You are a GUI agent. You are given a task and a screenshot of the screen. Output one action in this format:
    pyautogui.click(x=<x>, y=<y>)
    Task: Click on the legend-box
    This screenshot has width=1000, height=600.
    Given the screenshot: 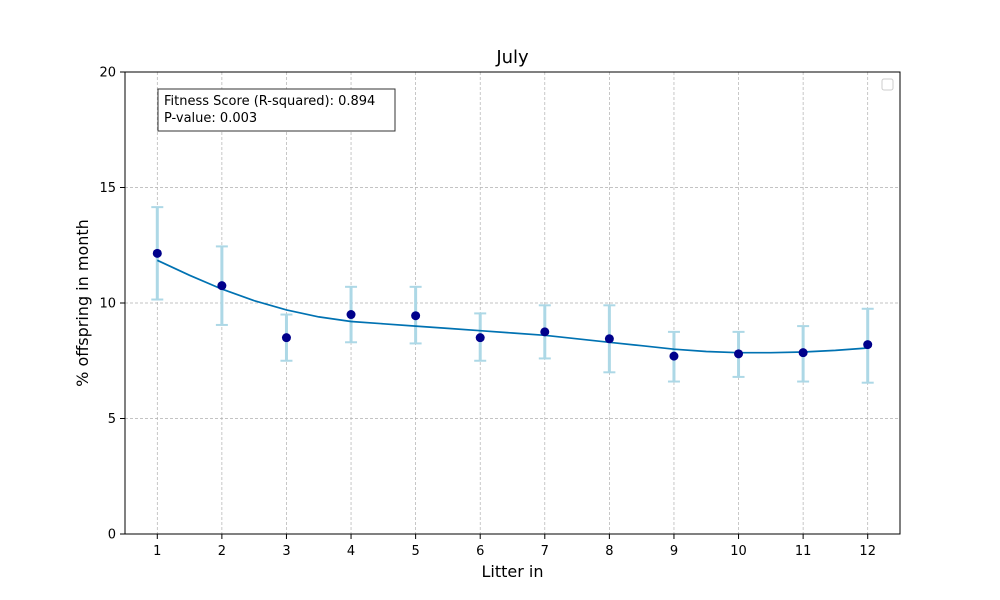 What is the action you would take?
    pyautogui.click(x=887, y=84)
    